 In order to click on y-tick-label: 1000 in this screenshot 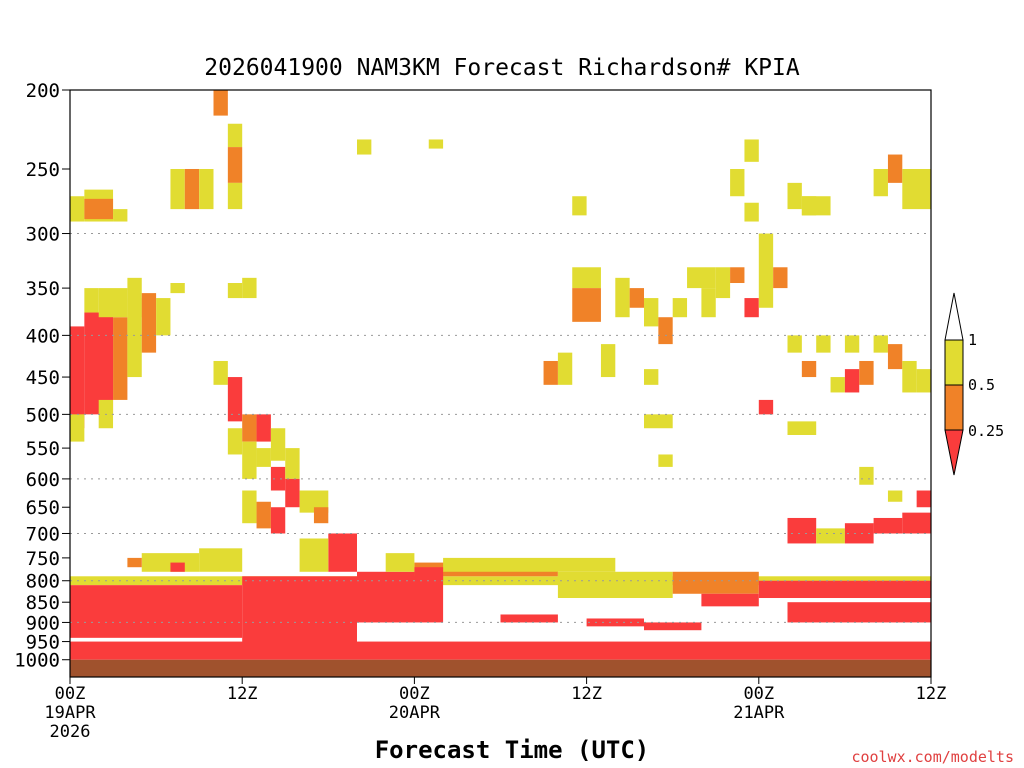, I will do `click(37, 661)`.